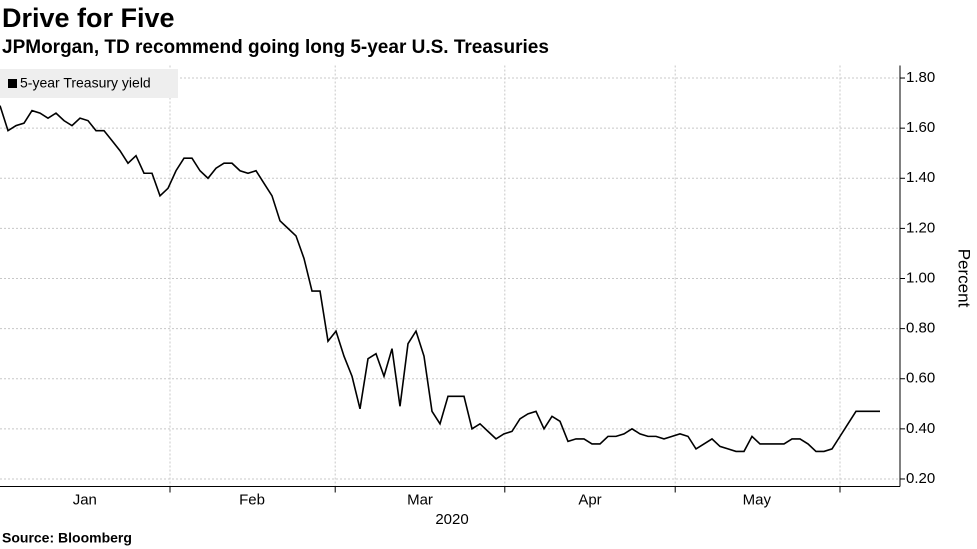 The width and height of the screenshot is (977, 549). Describe the element at coordinates (920, 177) in the screenshot. I see `y-tick-label: 1.40` at that location.